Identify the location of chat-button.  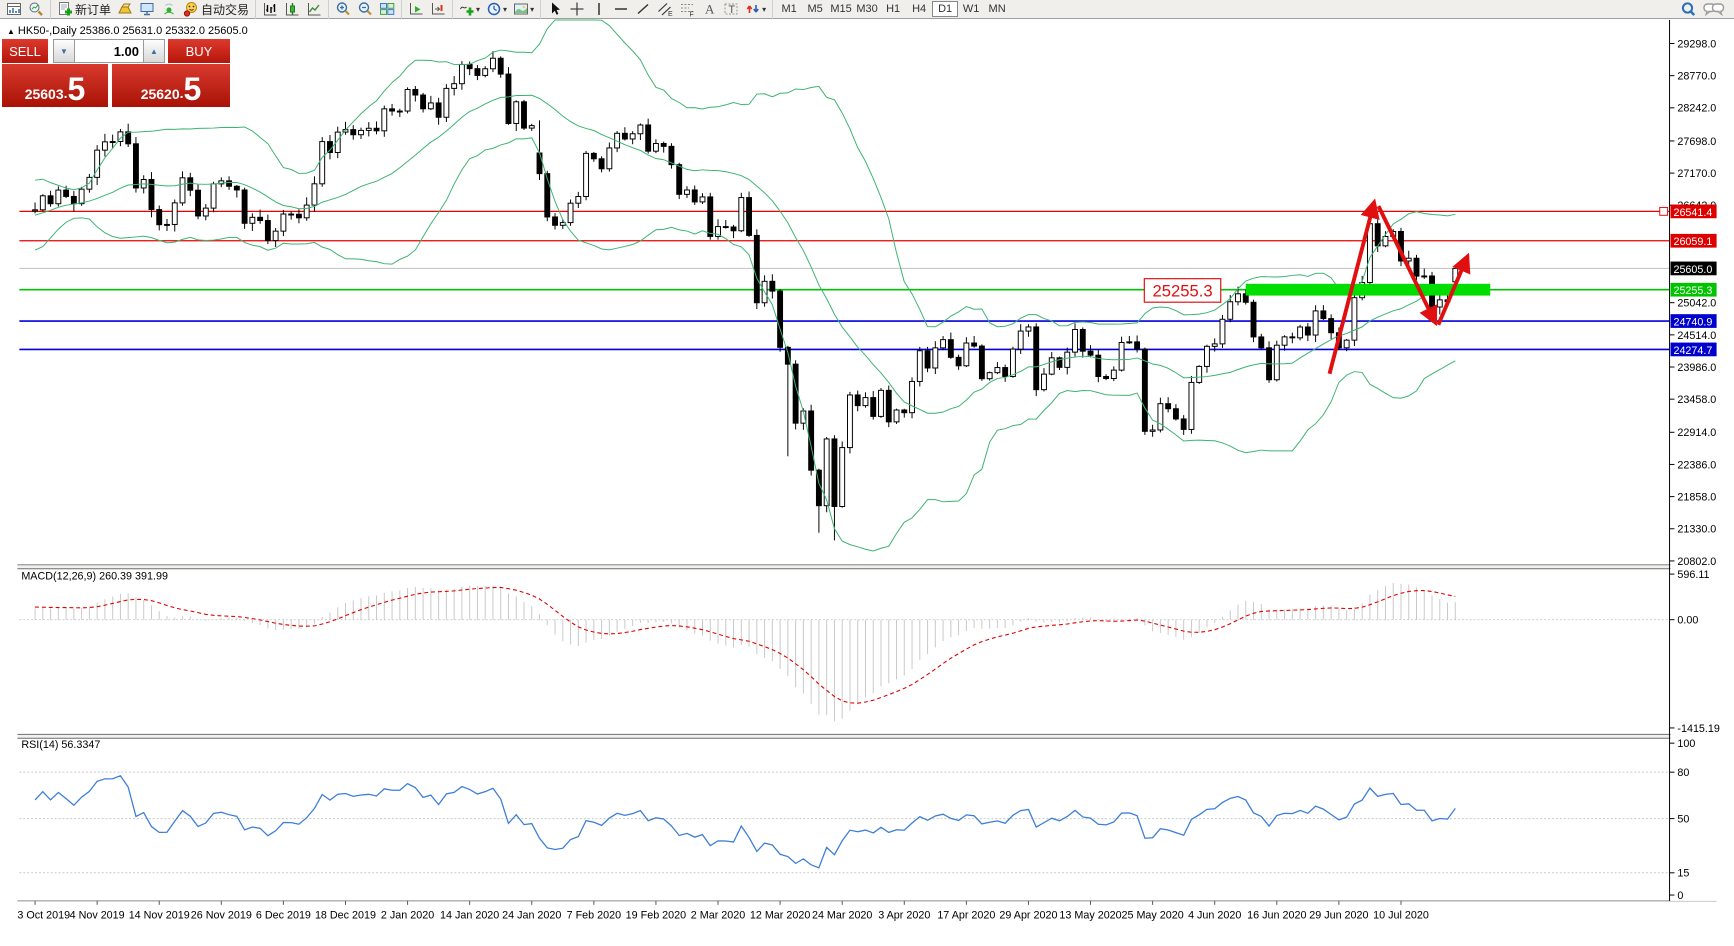
(1714, 9).